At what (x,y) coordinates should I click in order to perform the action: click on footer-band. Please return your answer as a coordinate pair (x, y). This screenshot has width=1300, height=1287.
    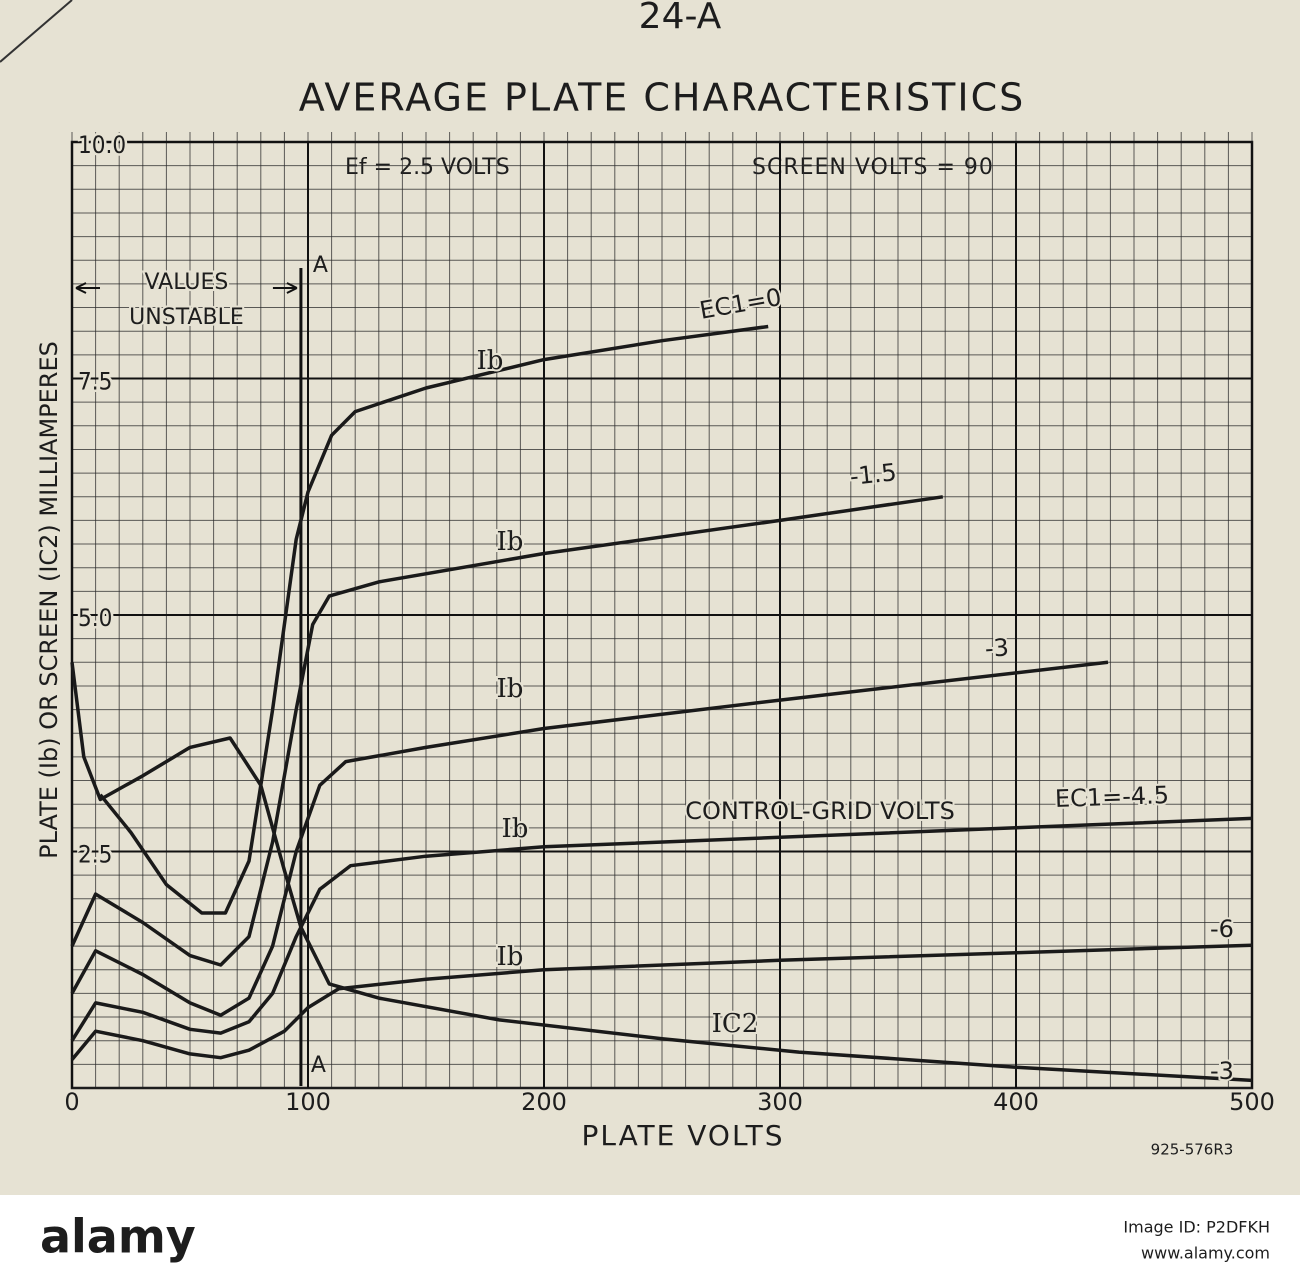
    Looking at the image, I should click on (650, 1241).